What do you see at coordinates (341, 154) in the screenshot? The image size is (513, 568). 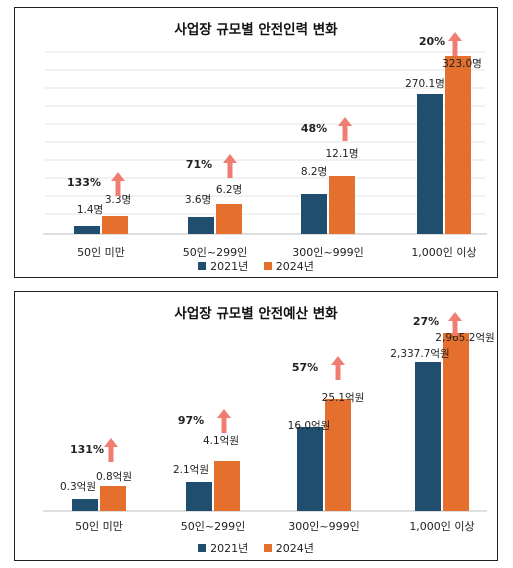 I see `data-label-2024: 12.1명` at bounding box center [341, 154].